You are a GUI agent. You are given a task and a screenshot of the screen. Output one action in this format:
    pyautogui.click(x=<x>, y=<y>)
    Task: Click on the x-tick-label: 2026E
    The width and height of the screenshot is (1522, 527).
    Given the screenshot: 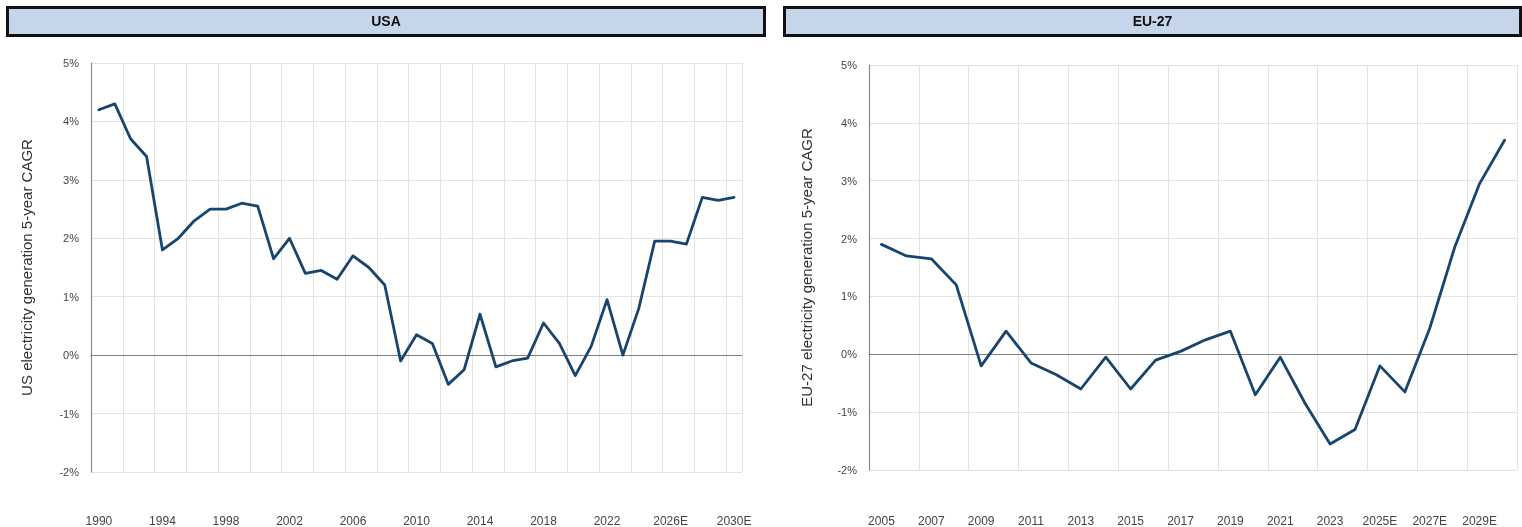 What is the action you would take?
    pyautogui.click(x=670, y=520)
    